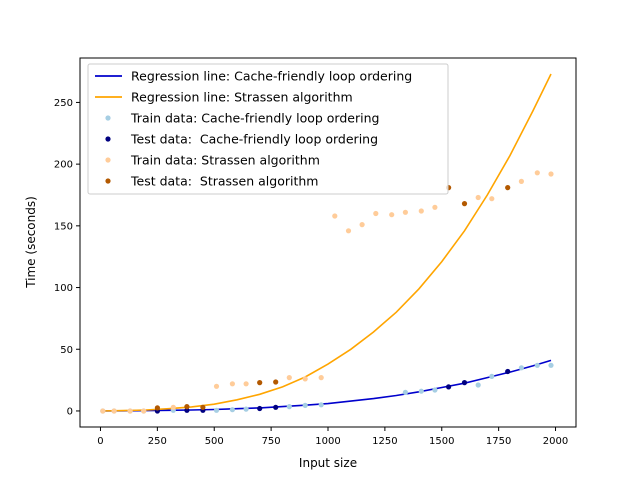 This screenshot has height=480, width=640. I want to click on x-axis: 0 250 500 750 1000 1250 1500 1750 2000, so click(332, 437).